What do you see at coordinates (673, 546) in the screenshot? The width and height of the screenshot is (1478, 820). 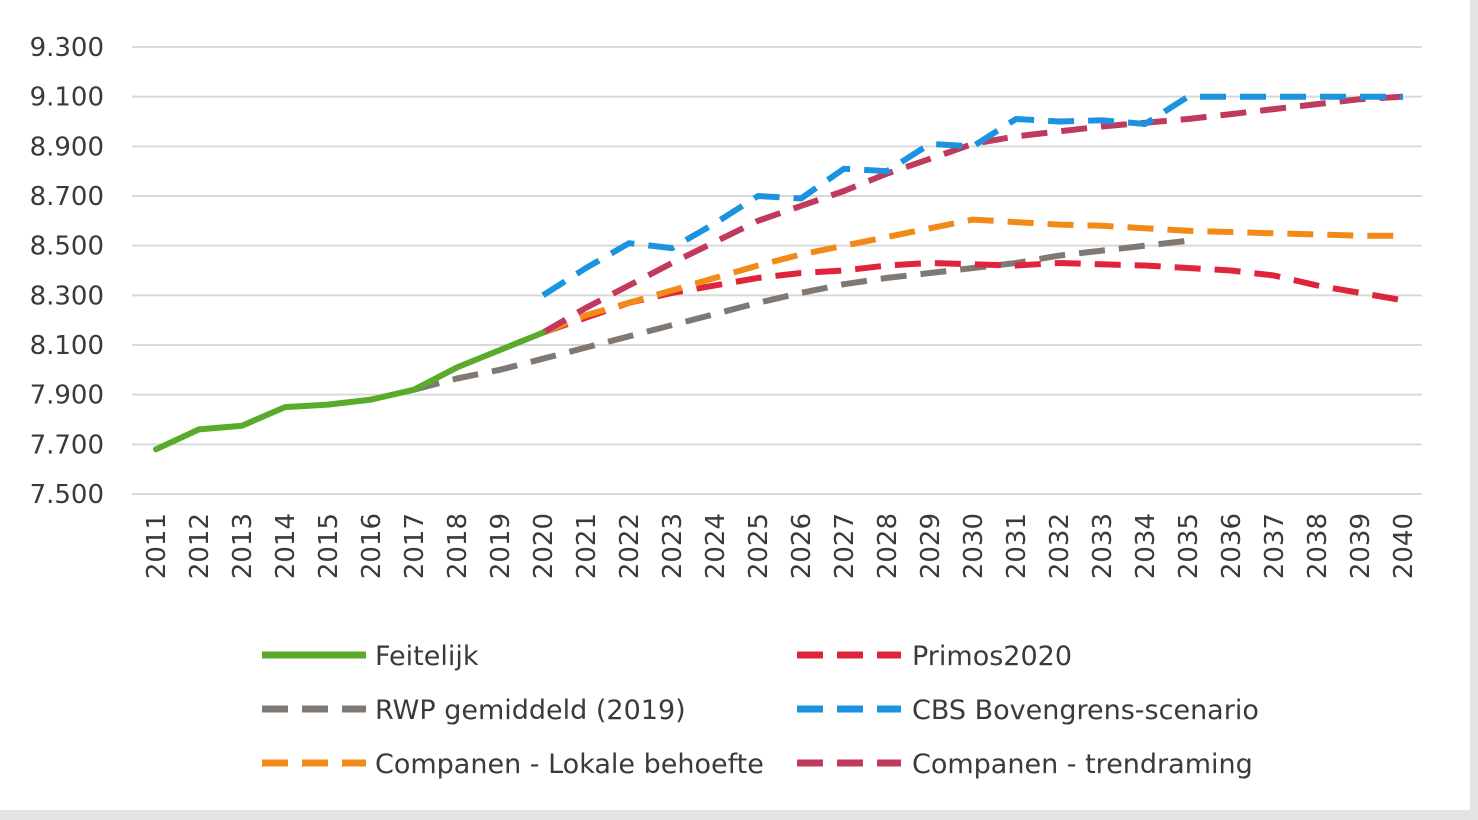 I see `x-tick-label: 2023` at bounding box center [673, 546].